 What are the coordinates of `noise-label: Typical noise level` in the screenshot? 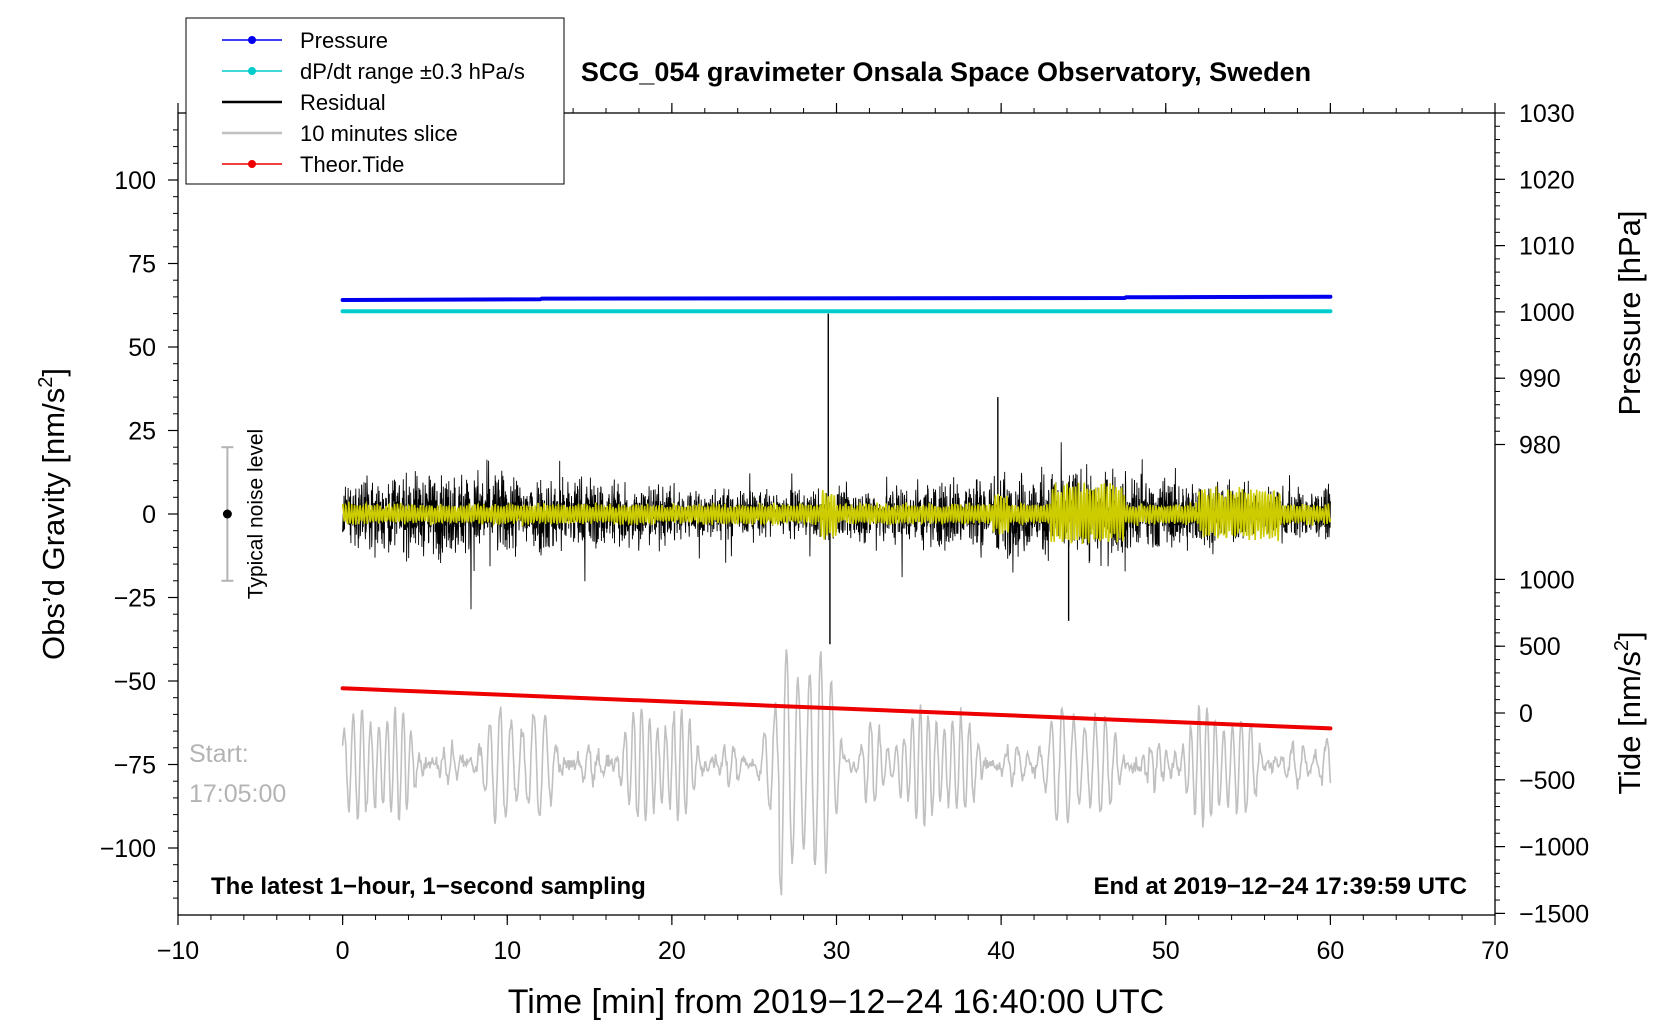 It's located at (255, 514).